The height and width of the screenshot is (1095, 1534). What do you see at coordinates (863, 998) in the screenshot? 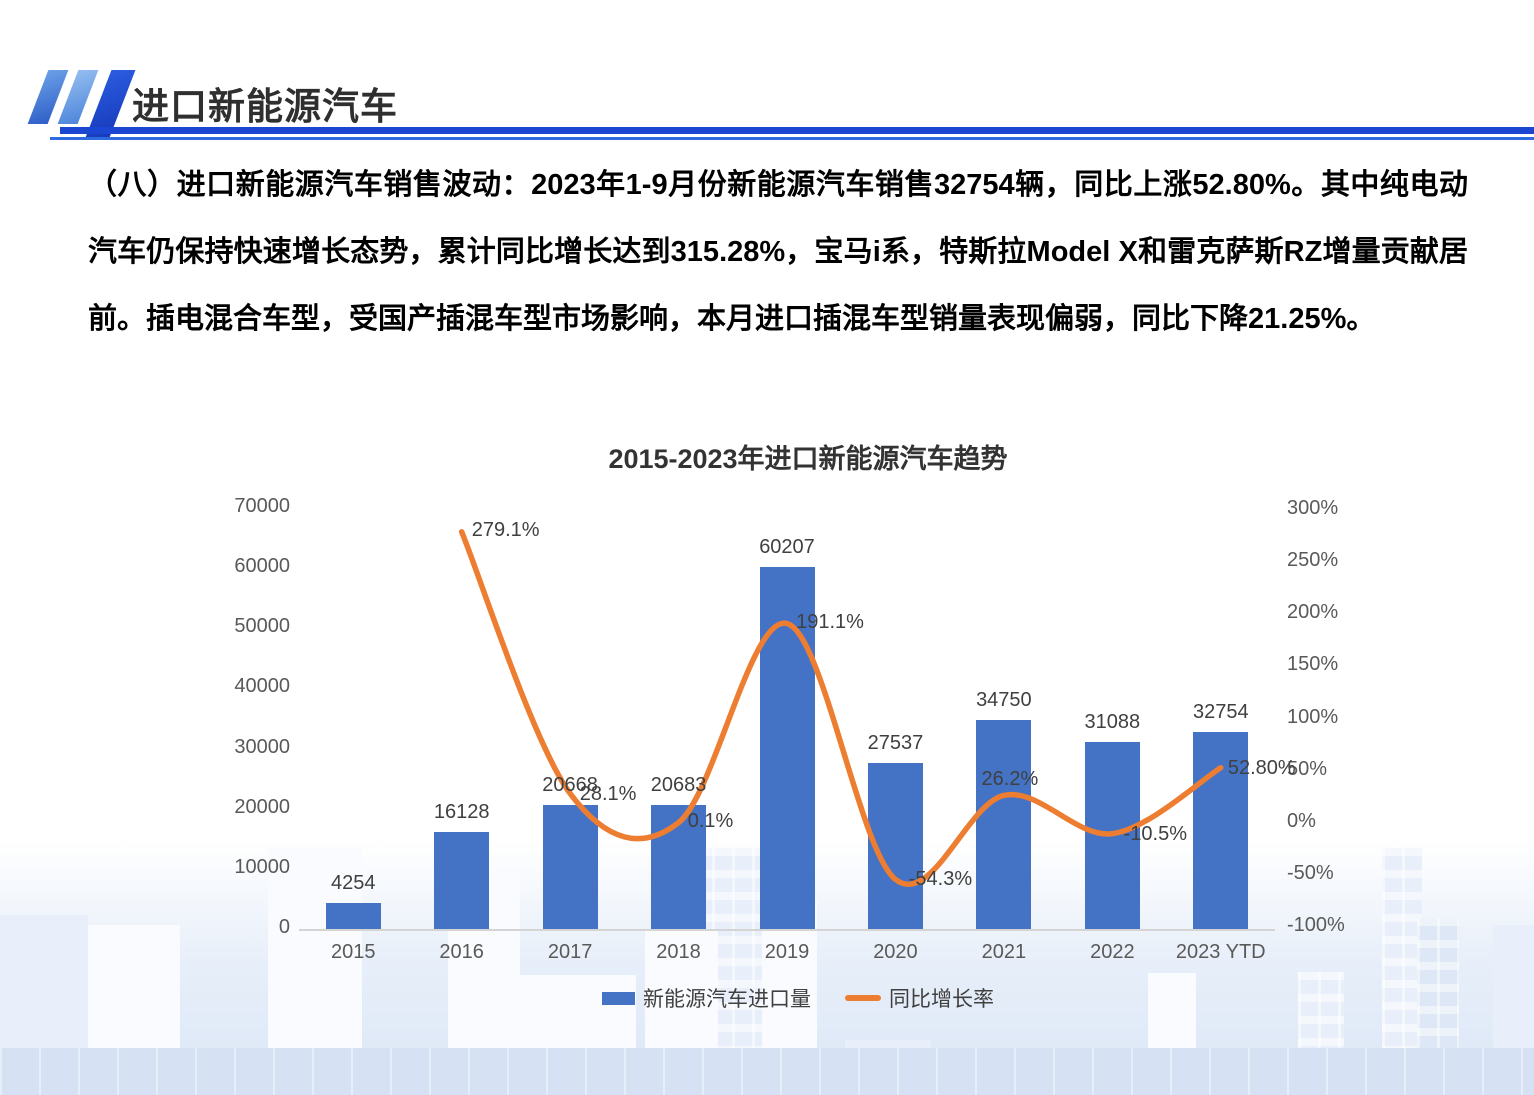
I see `legend-line-swatch-icon` at bounding box center [863, 998].